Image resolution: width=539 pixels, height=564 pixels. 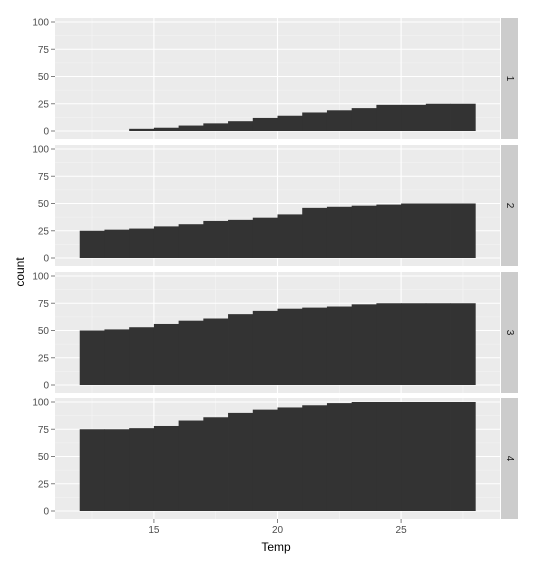 I want to click on facet-strip-label: 1, so click(x=509, y=79).